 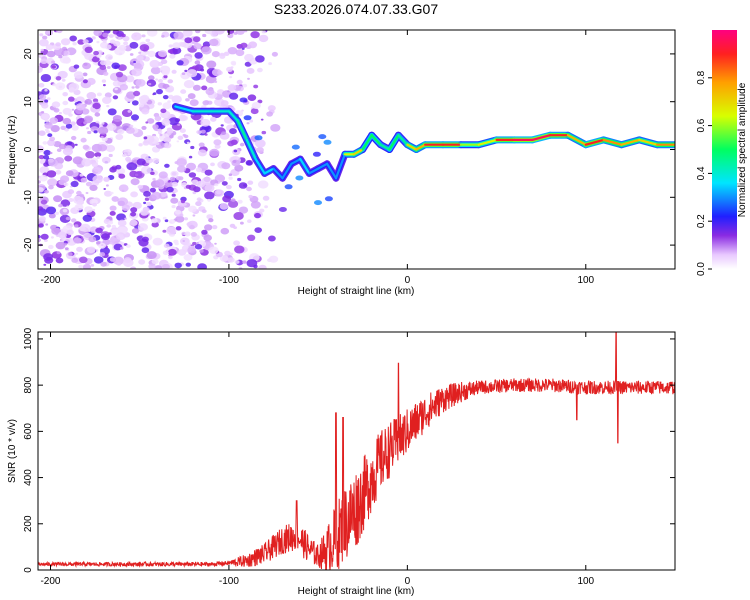 What do you see at coordinates (28, 338) in the screenshot?
I see `snr-y-tick-label: 1000` at bounding box center [28, 338].